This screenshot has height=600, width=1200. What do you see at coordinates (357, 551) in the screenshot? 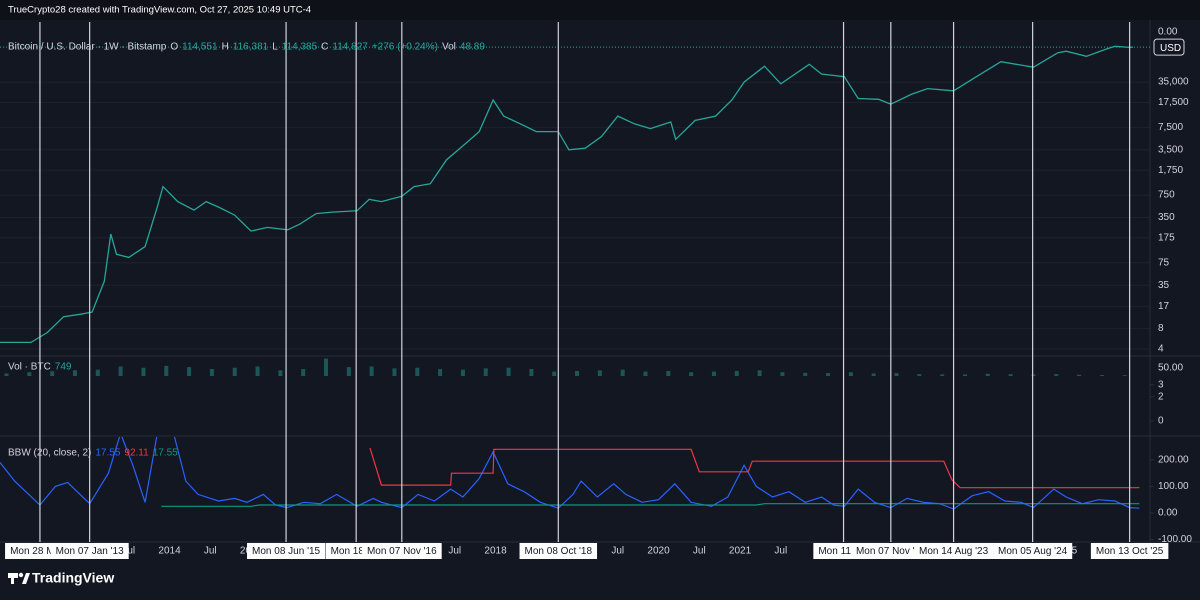
I see `date-marker-label: Mon 18 Apr` at bounding box center [357, 551].